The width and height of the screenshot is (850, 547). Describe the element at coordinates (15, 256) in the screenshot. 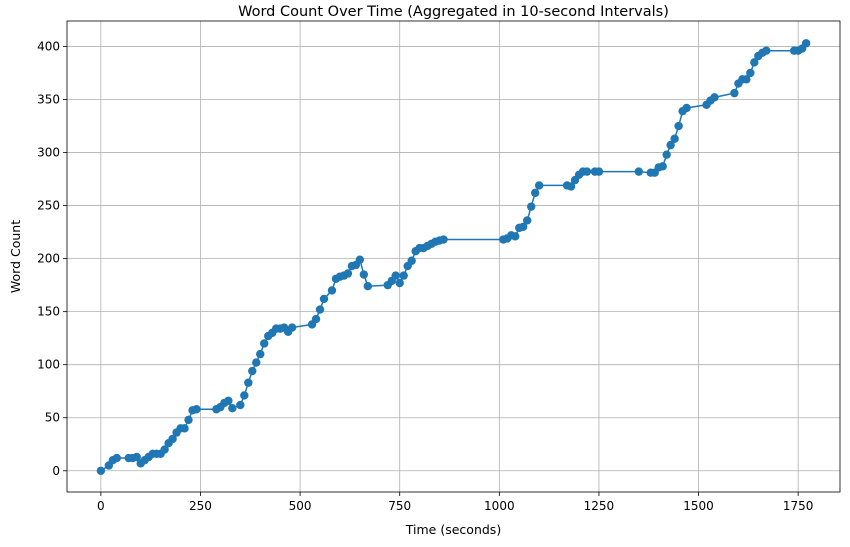

I see `y-axis-label: Word Count` at that location.